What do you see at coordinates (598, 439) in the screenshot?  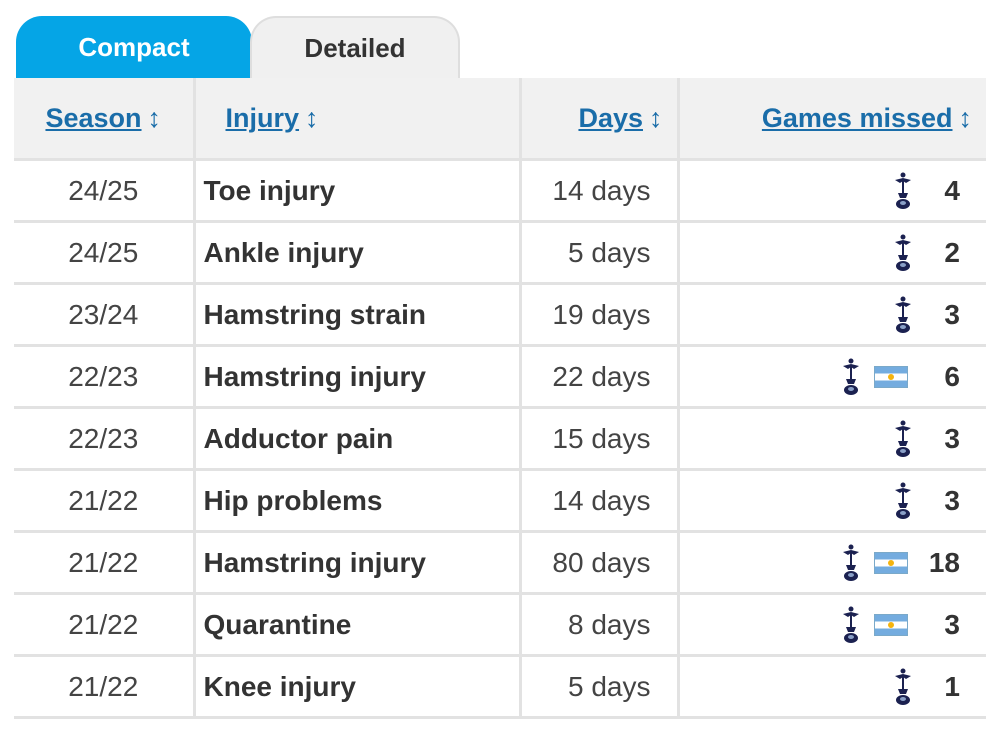 I see `days-cell: 15 days` at bounding box center [598, 439].